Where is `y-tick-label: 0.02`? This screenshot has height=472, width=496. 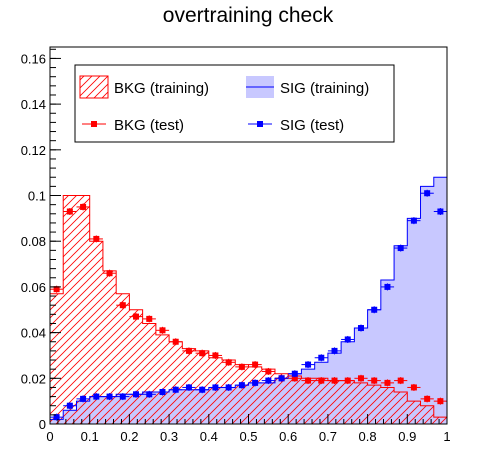 y-tick-label: 0.02 is located at coordinates (33, 378).